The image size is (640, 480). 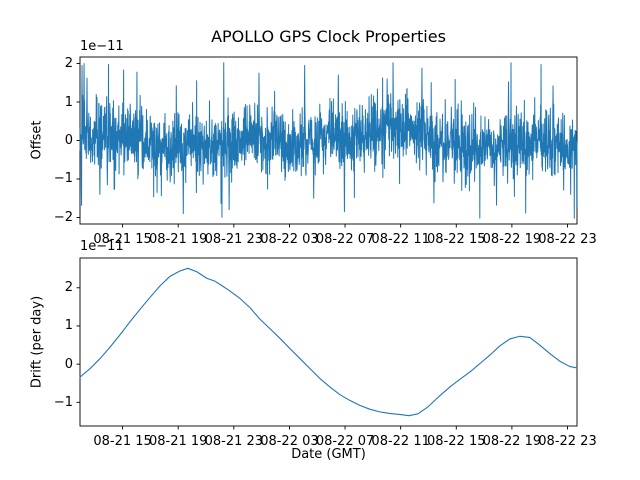 I want to click on drift-axis-scale-label: 1e−11, so click(x=102, y=246).